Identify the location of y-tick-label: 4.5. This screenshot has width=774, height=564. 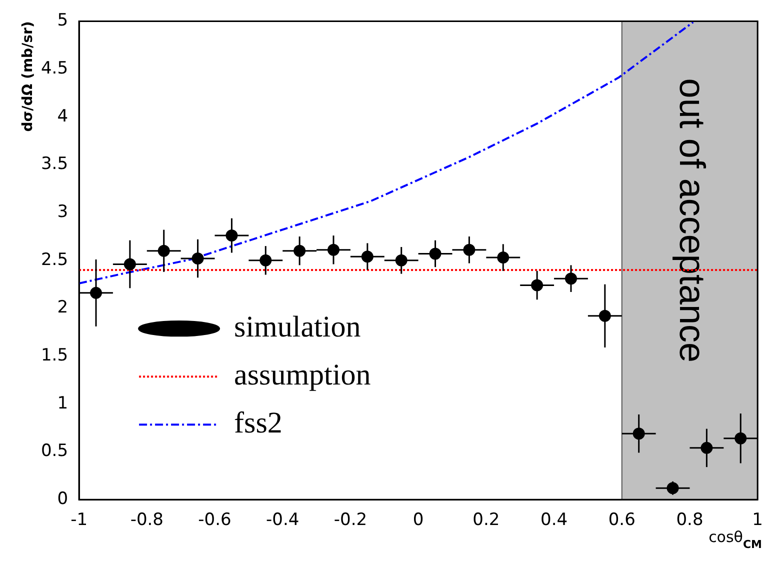
(54, 68).